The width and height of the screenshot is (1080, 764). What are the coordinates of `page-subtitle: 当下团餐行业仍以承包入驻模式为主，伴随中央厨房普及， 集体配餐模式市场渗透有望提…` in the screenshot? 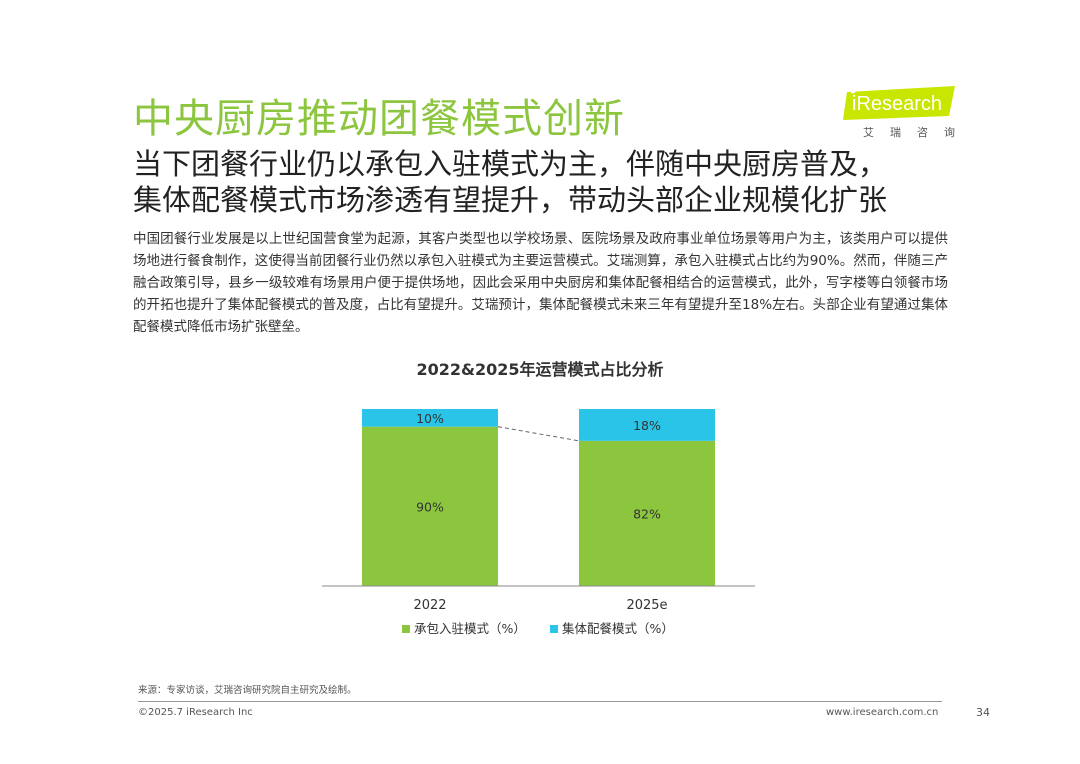 It's located at (510, 182).